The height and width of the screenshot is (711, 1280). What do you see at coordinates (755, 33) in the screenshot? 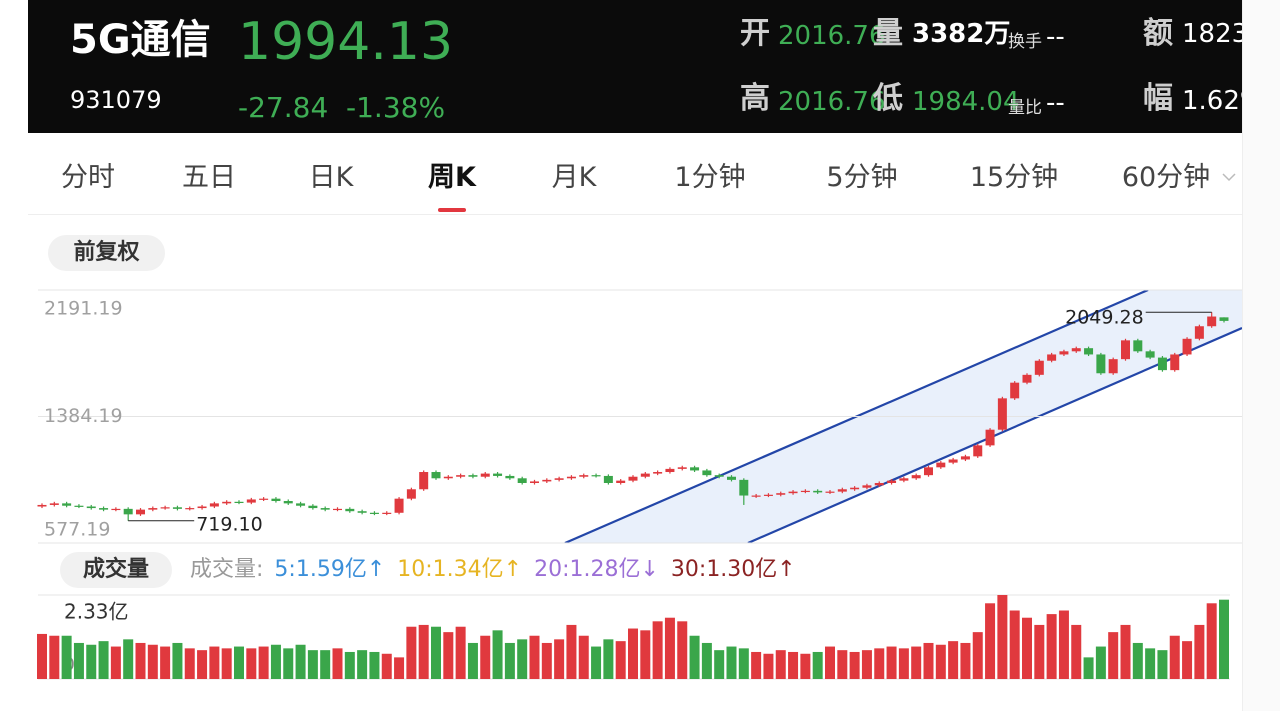
I see `stat-label: 开` at bounding box center [755, 33].